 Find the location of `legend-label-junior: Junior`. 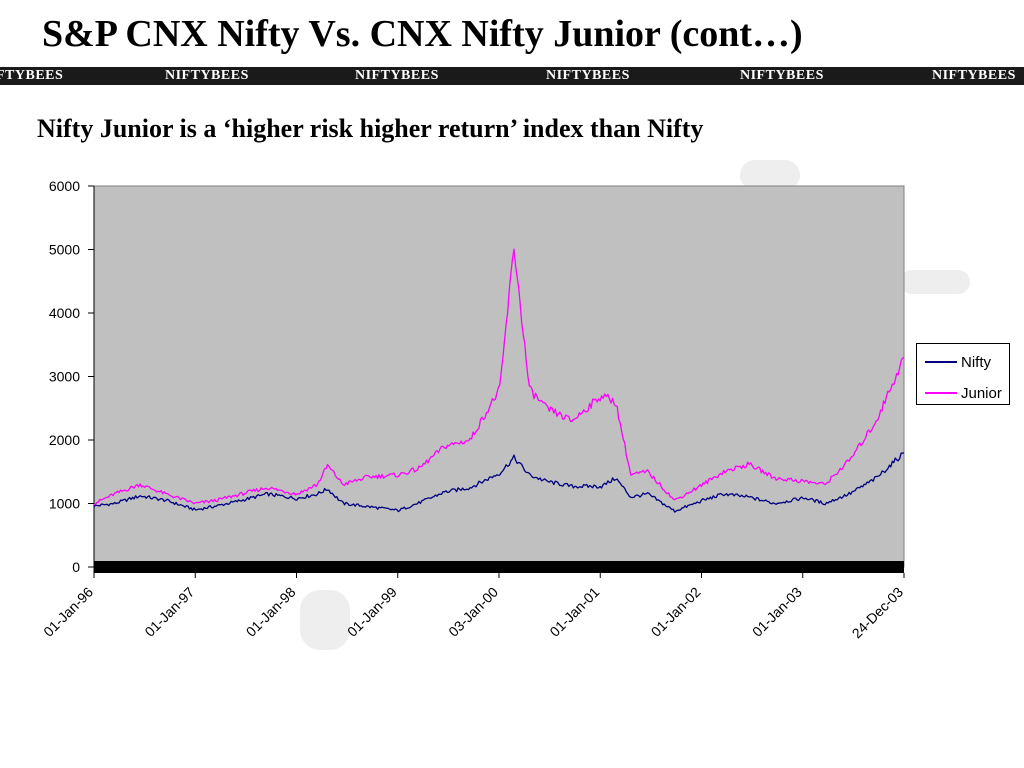

legend-label-junior: Junior is located at coordinates (981, 393).